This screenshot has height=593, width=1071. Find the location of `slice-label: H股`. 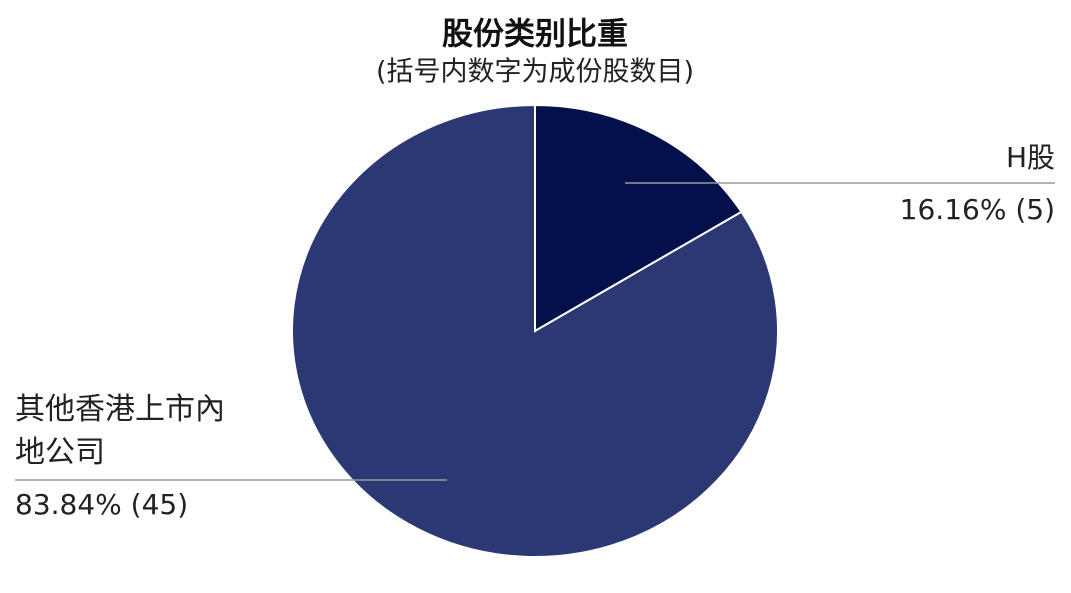

slice-label: H股 is located at coordinates (1030, 157).